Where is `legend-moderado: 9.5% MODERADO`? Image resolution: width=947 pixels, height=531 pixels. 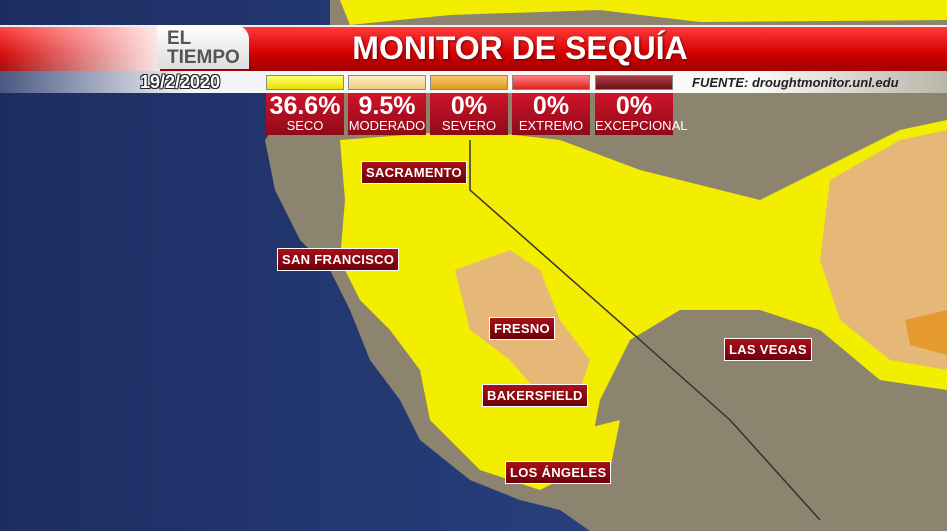
legend-moderado: 9.5% MODERADO is located at coordinates (387, 114).